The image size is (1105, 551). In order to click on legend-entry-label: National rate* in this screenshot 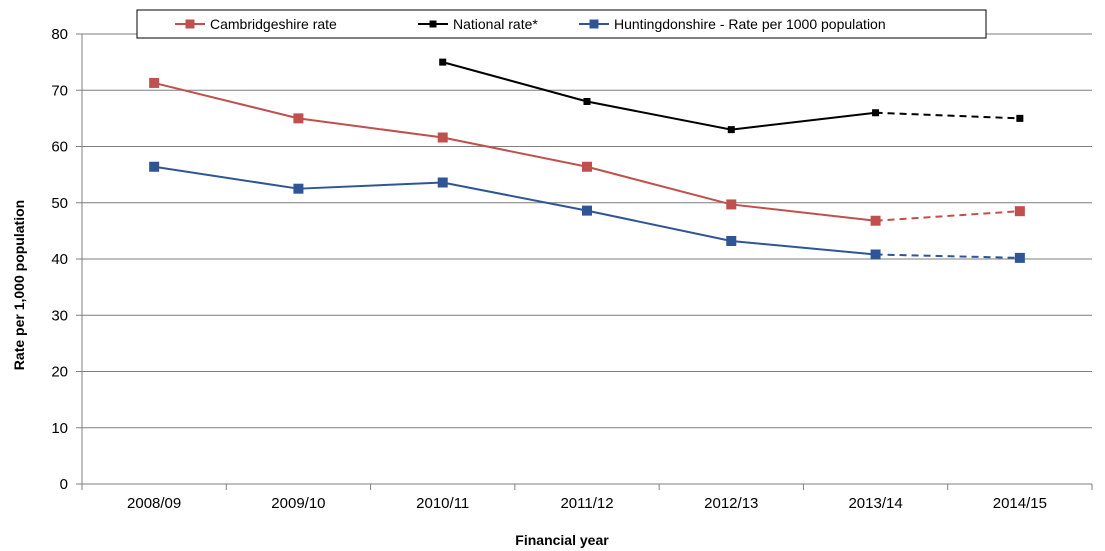, I will do `click(495, 24)`.